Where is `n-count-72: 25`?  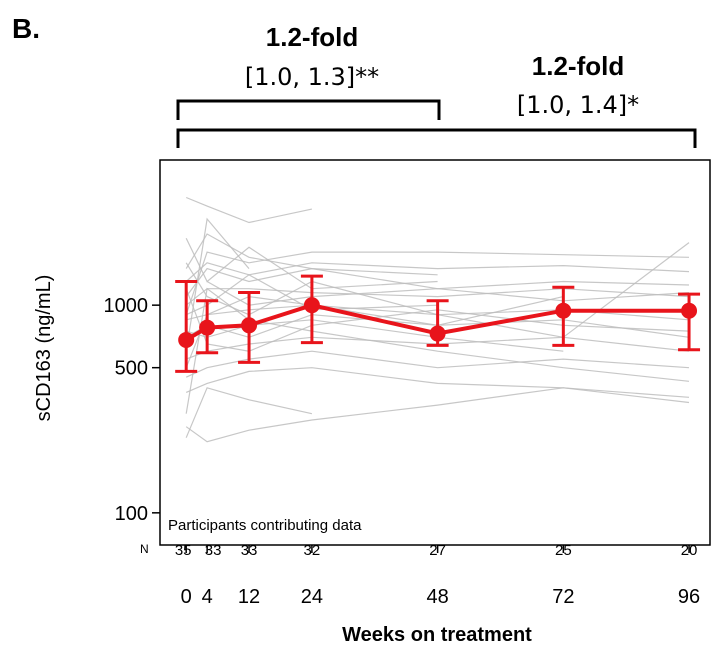 n-count-72: 25 is located at coordinates (563, 550).